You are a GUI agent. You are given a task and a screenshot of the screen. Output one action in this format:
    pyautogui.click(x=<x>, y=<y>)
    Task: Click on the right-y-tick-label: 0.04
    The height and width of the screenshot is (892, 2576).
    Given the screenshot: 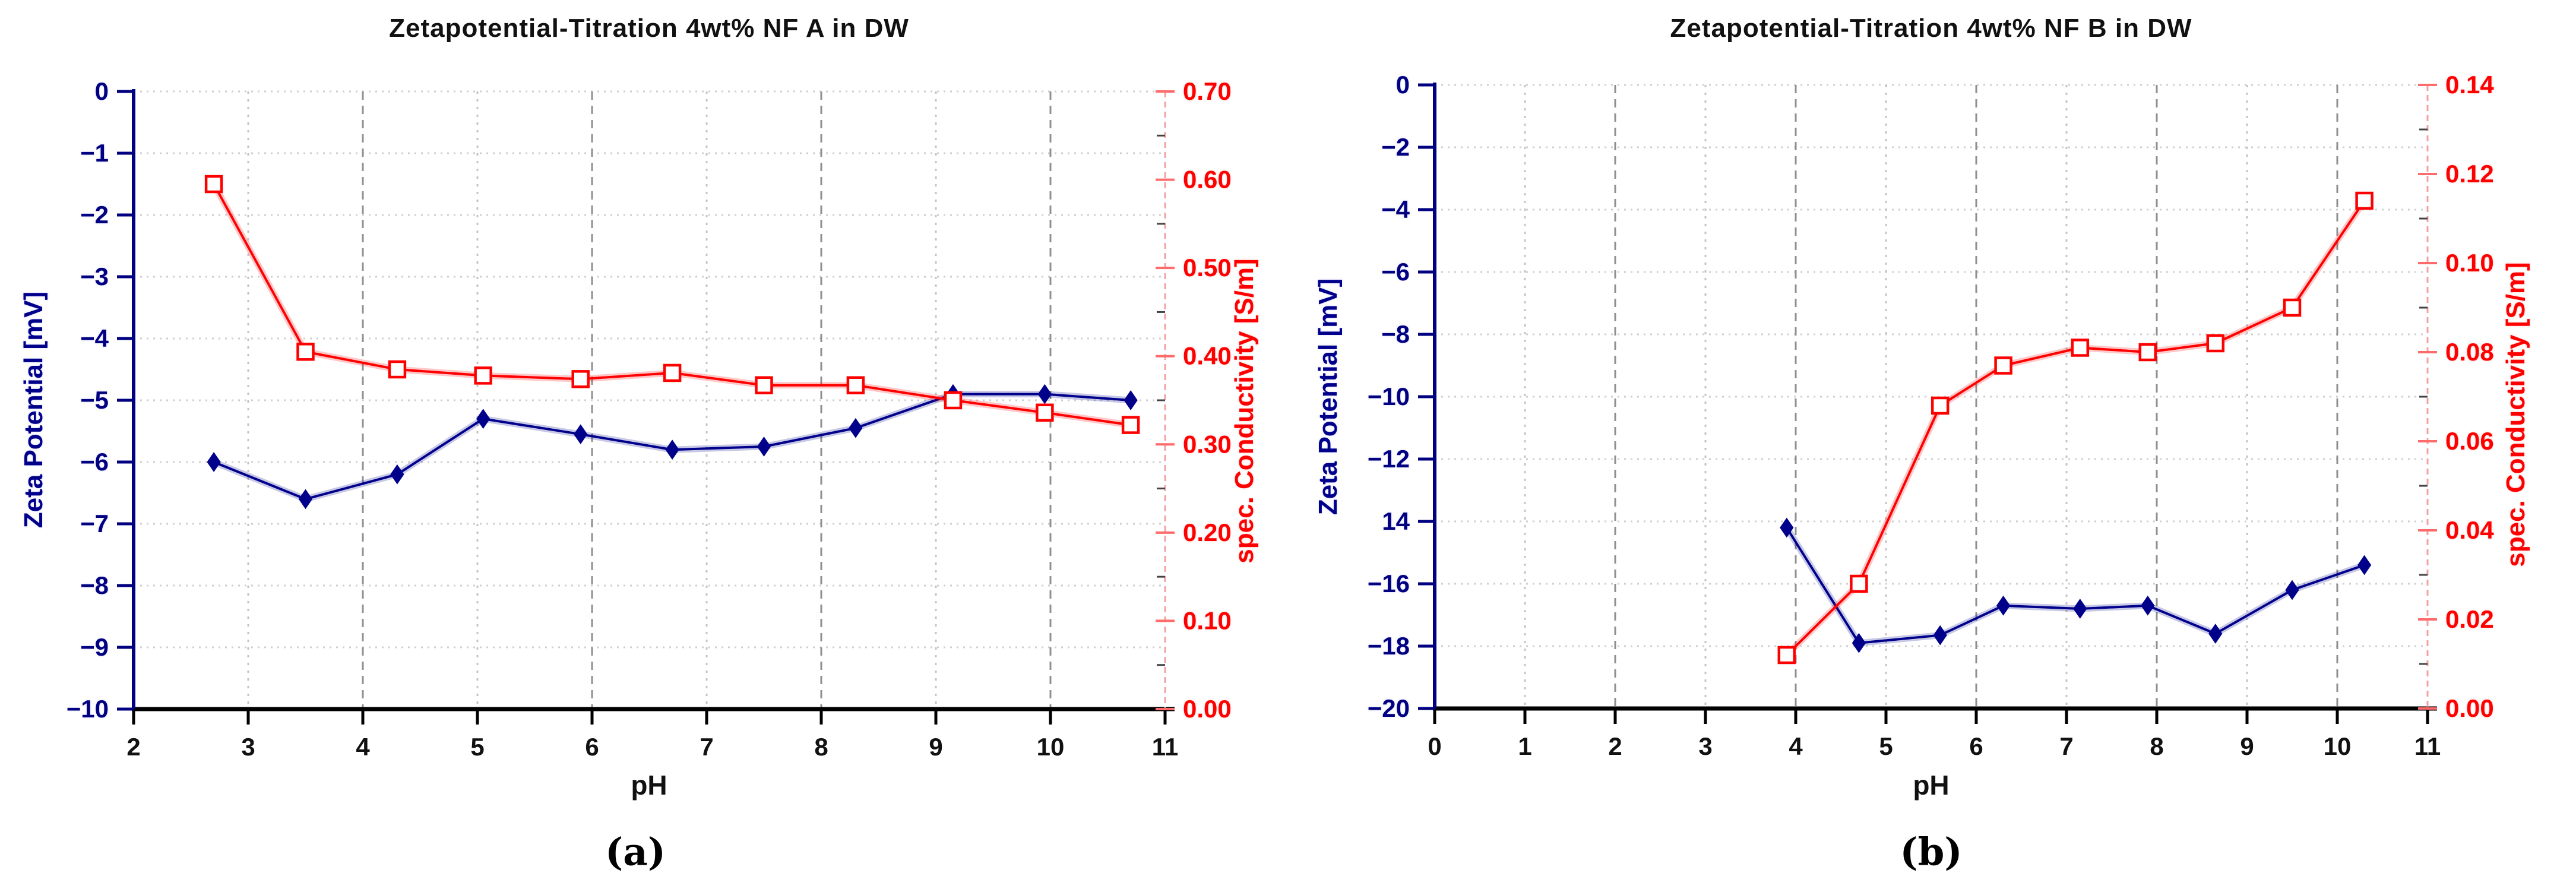 What is the action you would take?
    pyautogui.click(x=2469, y=530)
    